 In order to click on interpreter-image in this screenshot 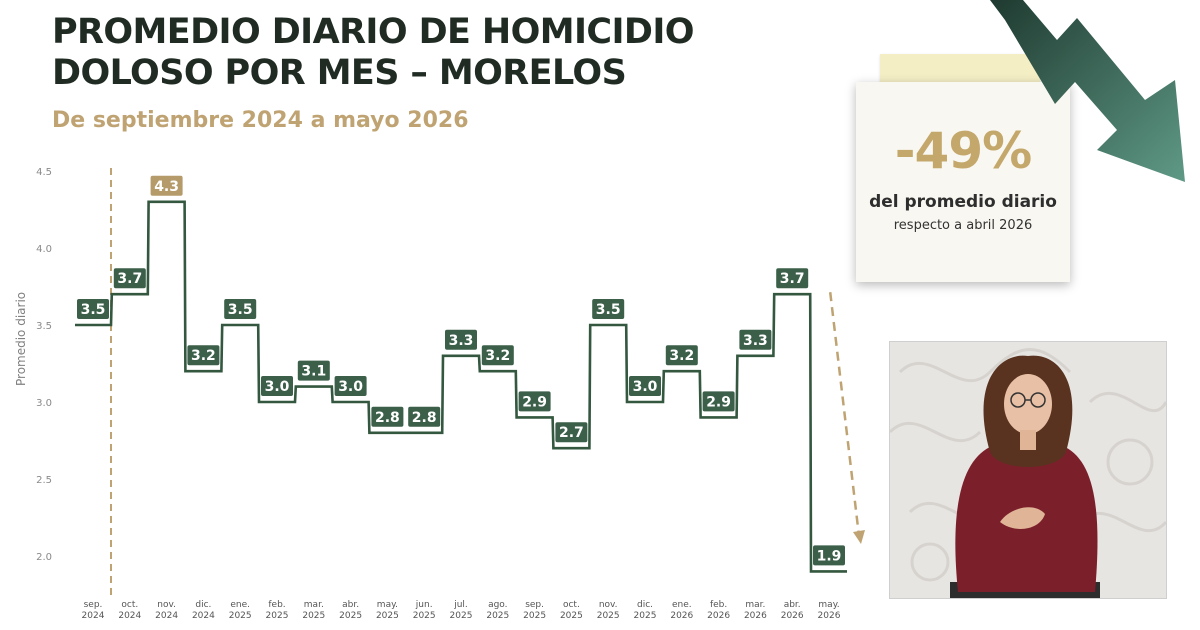, I will do `click(1028, 470)`.